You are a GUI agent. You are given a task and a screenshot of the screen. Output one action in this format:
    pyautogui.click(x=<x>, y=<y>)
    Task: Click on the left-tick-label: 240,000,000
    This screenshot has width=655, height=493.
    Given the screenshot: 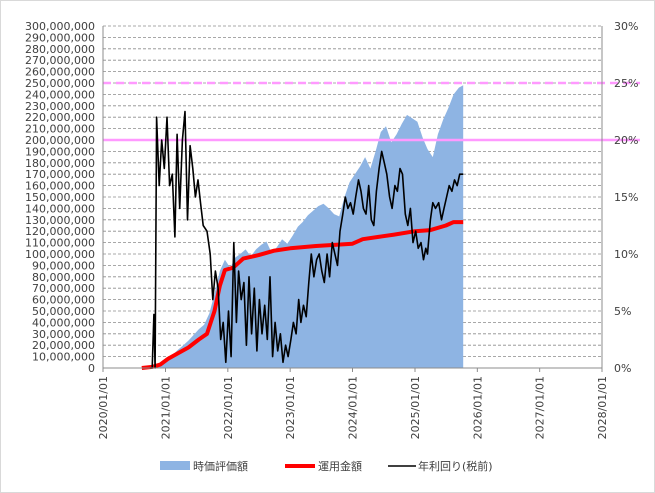 What is the action you would take?
    pyautogui.click(x=60, y=94)
    